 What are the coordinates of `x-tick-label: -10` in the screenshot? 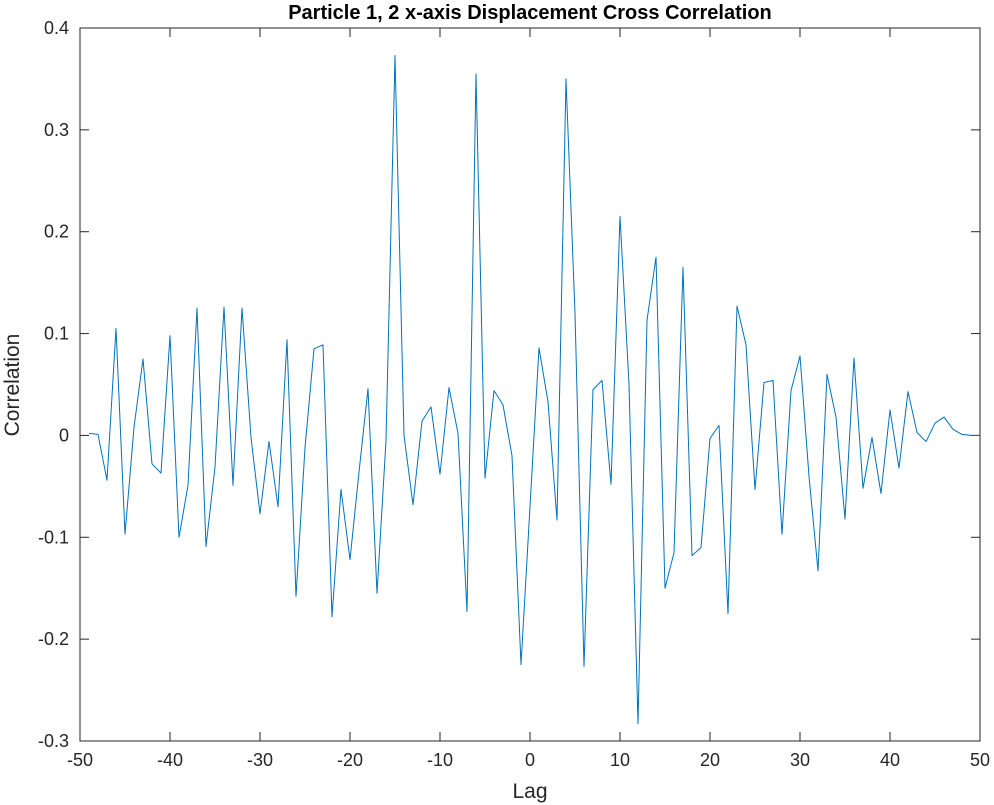 It's located at (440, 760).